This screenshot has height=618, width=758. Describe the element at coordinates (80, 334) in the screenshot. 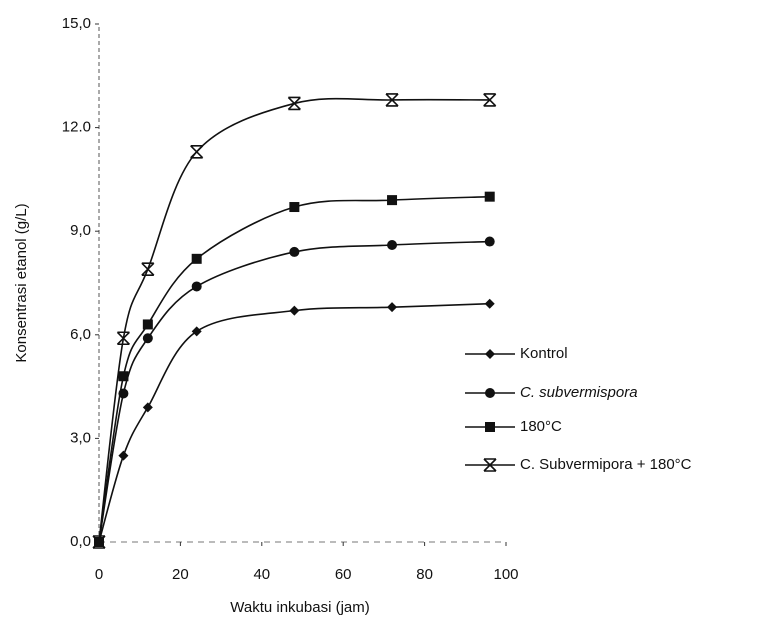

I see `y-tick-label: 6,0` at that location.